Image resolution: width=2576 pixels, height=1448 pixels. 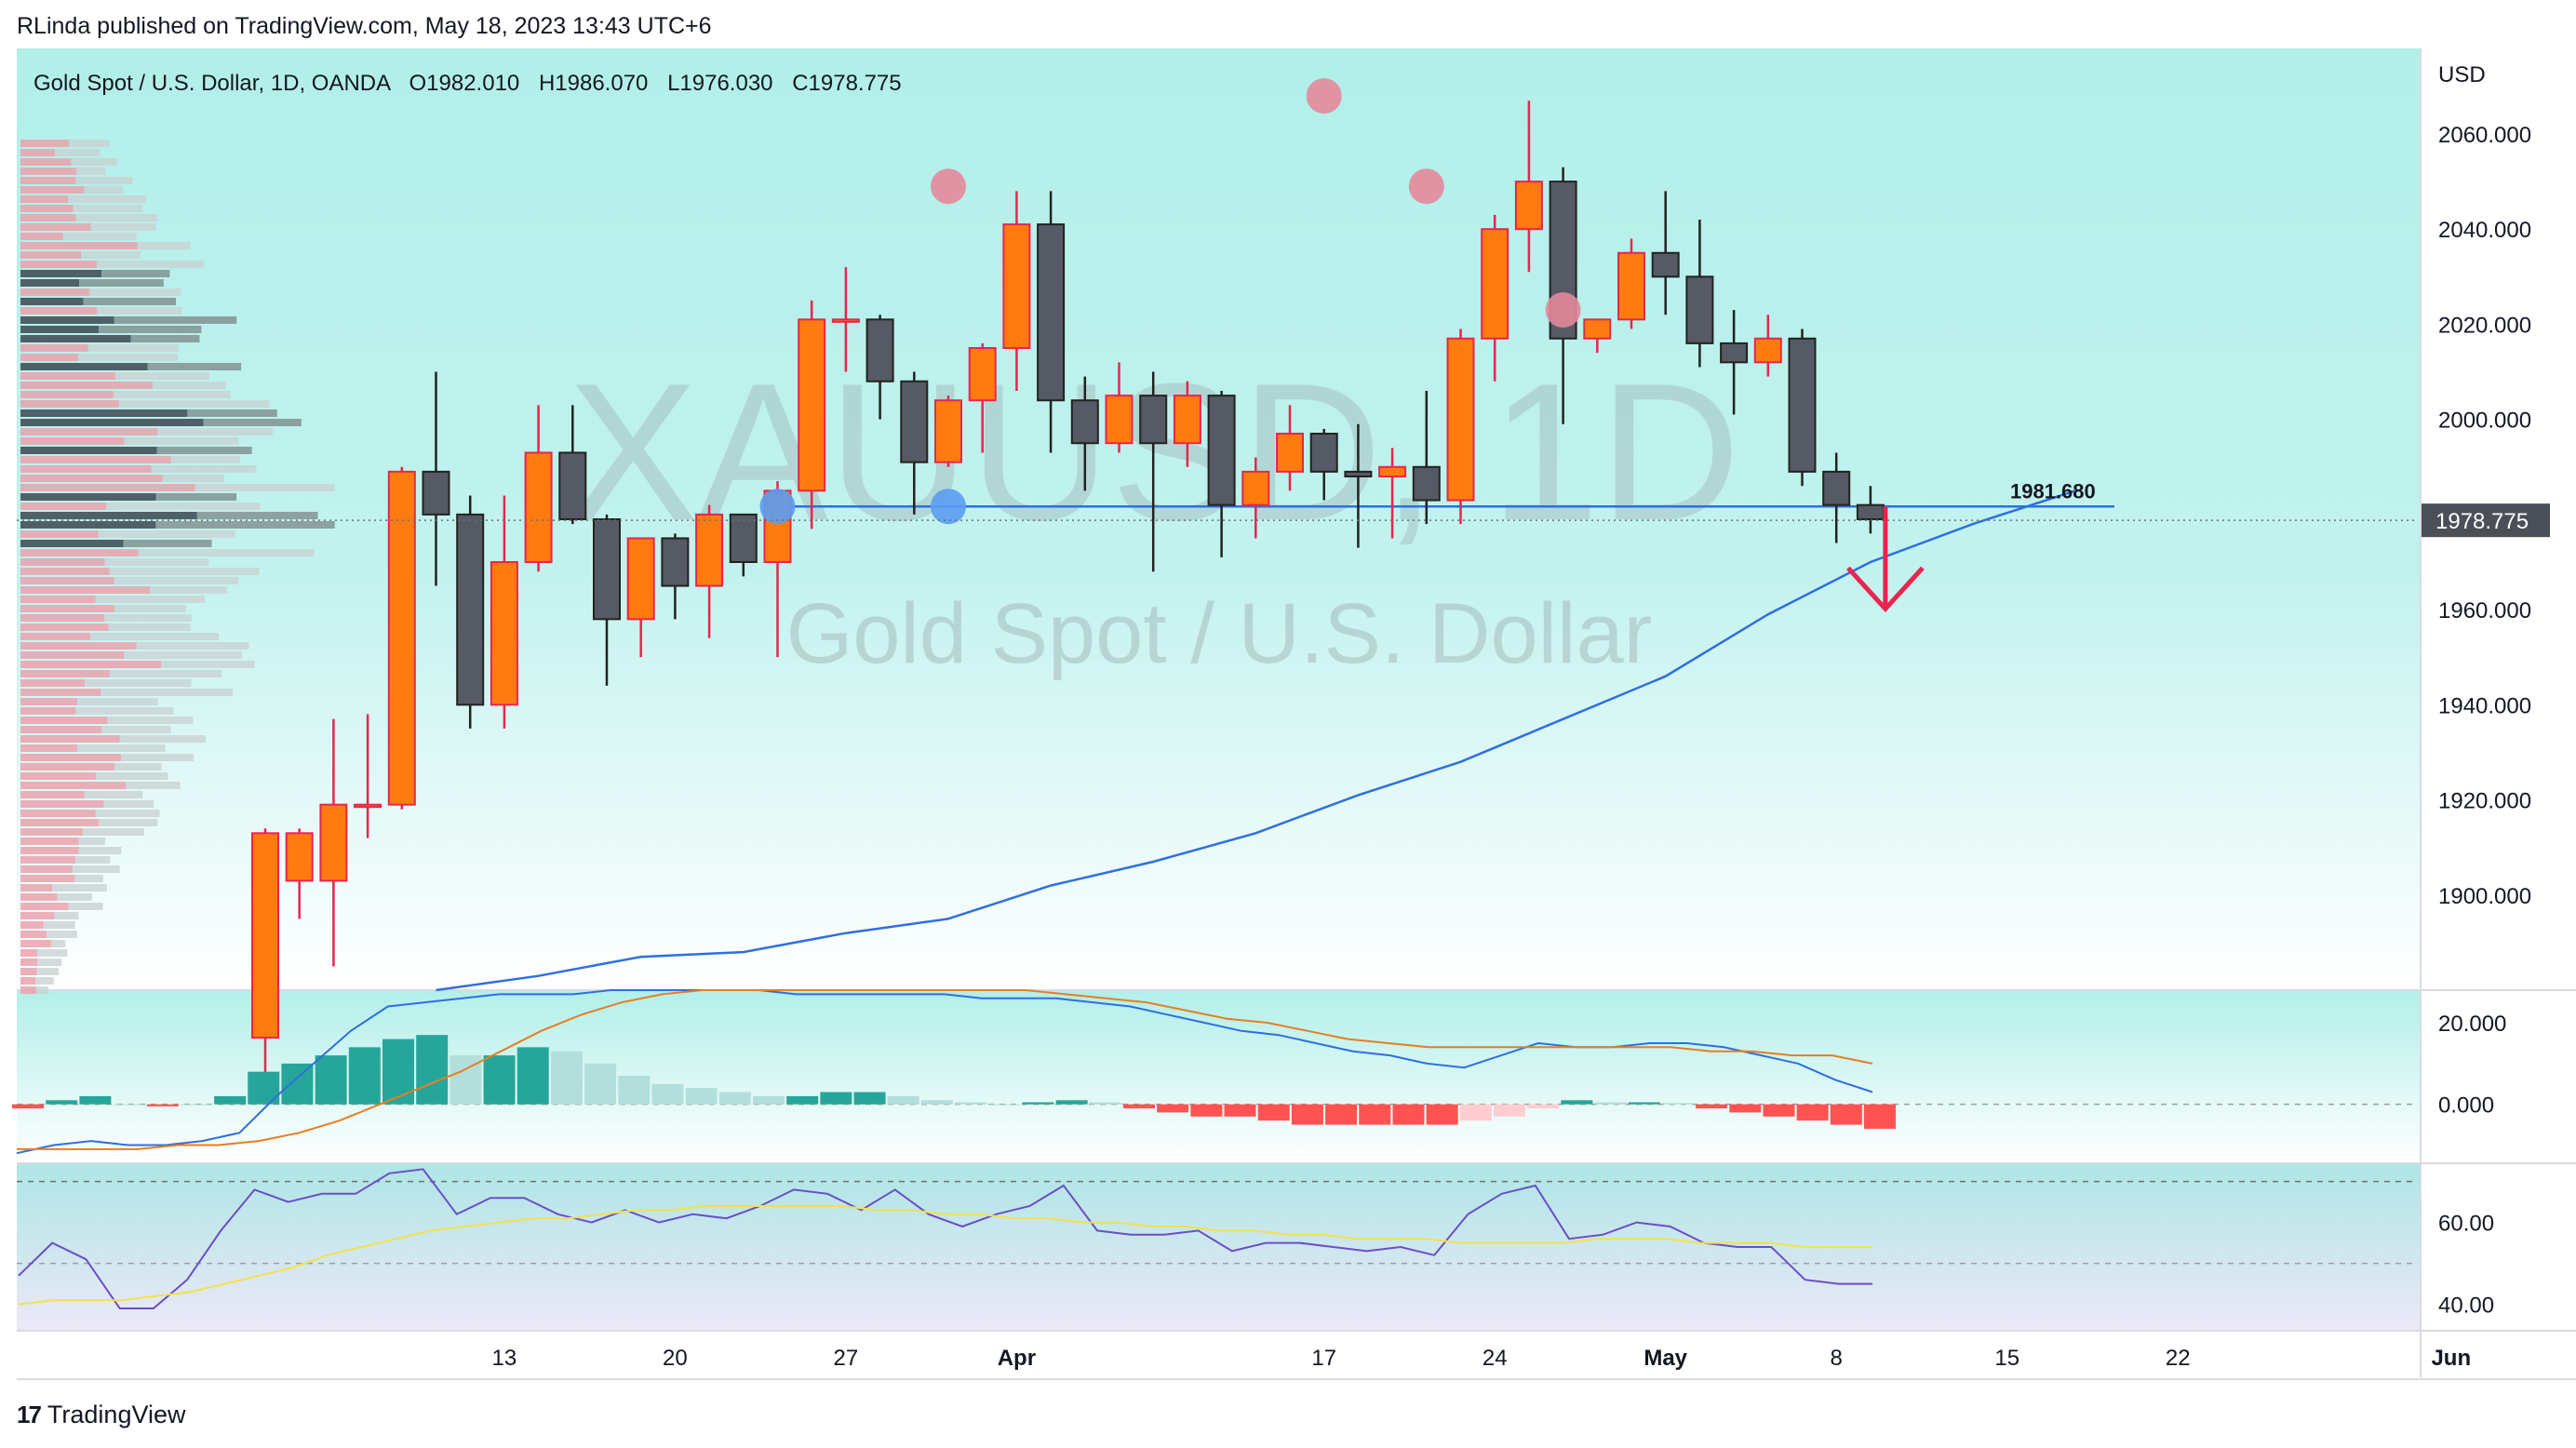 What do you see at coordinates (2466, 1306) in the screenshot?
I see `rsi-tick-label: 40.00` at bounding box center [2466, 1306].